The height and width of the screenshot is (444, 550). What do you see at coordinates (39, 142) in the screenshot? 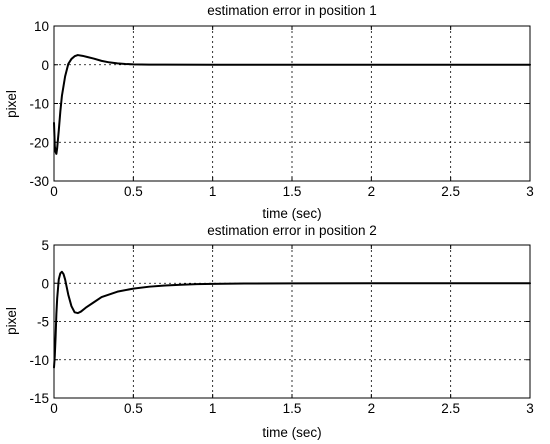
I see `y-tick-label: -20` at bounding box center [39, 142].